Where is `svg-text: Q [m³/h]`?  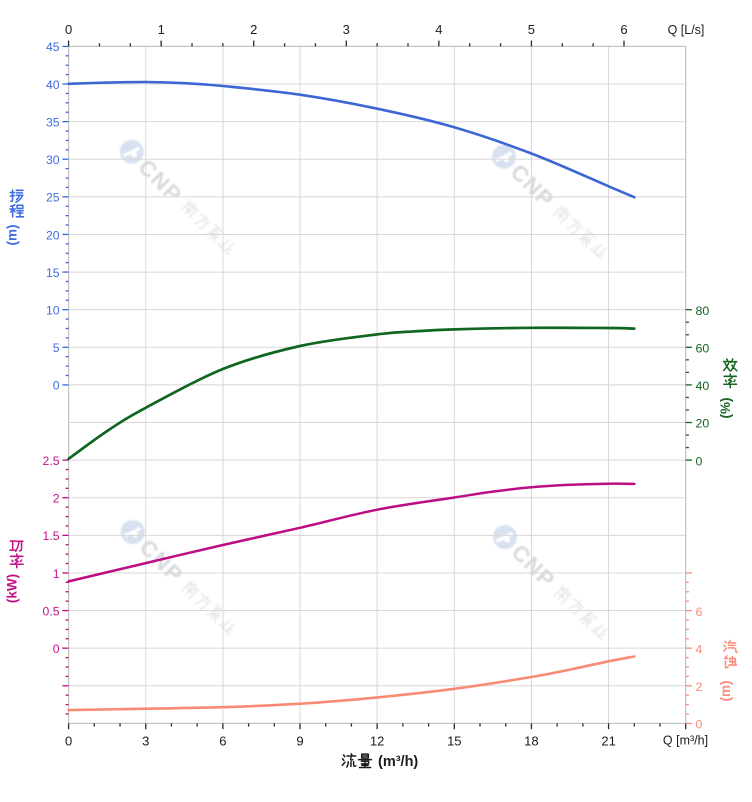
svg-text: Q [m³/h] is located at coordinates (685, 741).